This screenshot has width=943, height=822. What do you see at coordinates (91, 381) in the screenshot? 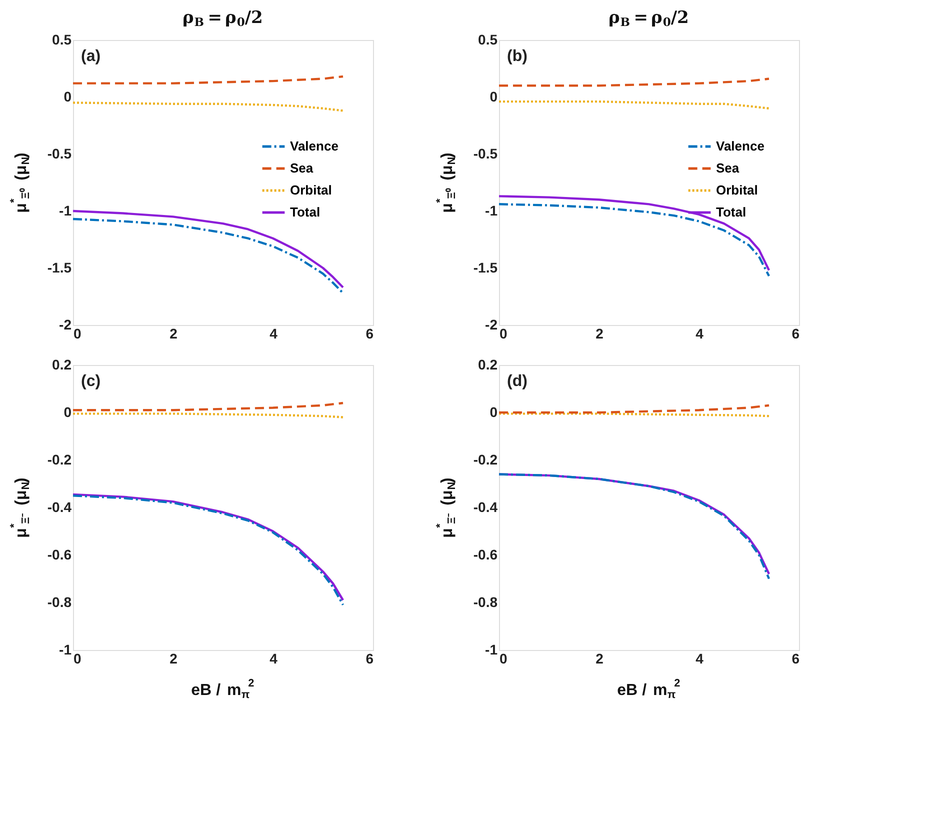
I see `annotation: (c)` at bounding box center [91, 381].